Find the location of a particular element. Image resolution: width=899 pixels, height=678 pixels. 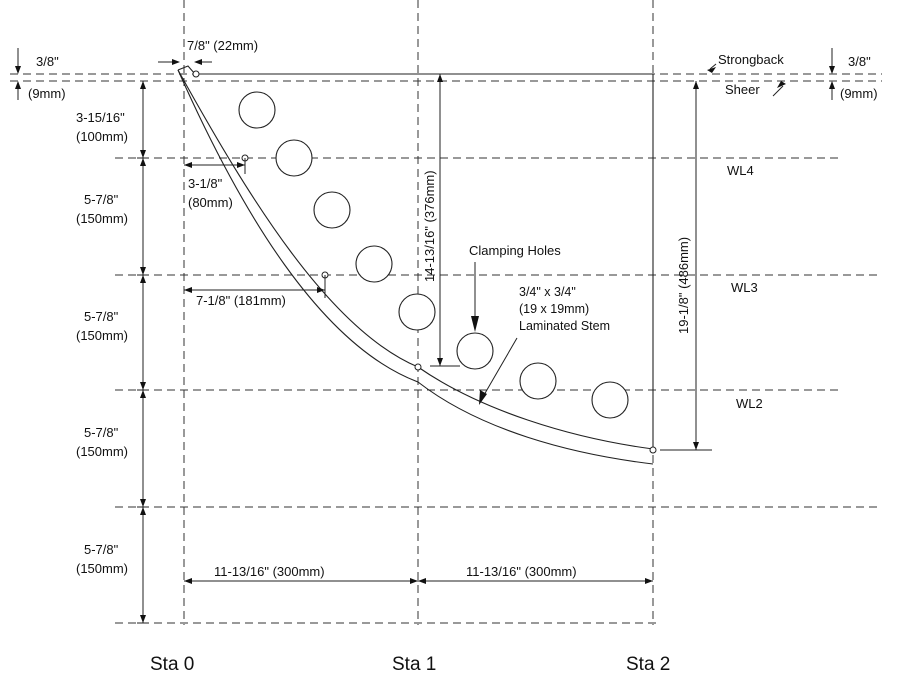

wl3-offset-label: 7-1/8" (181mm) is located at coordinates (241, 300).